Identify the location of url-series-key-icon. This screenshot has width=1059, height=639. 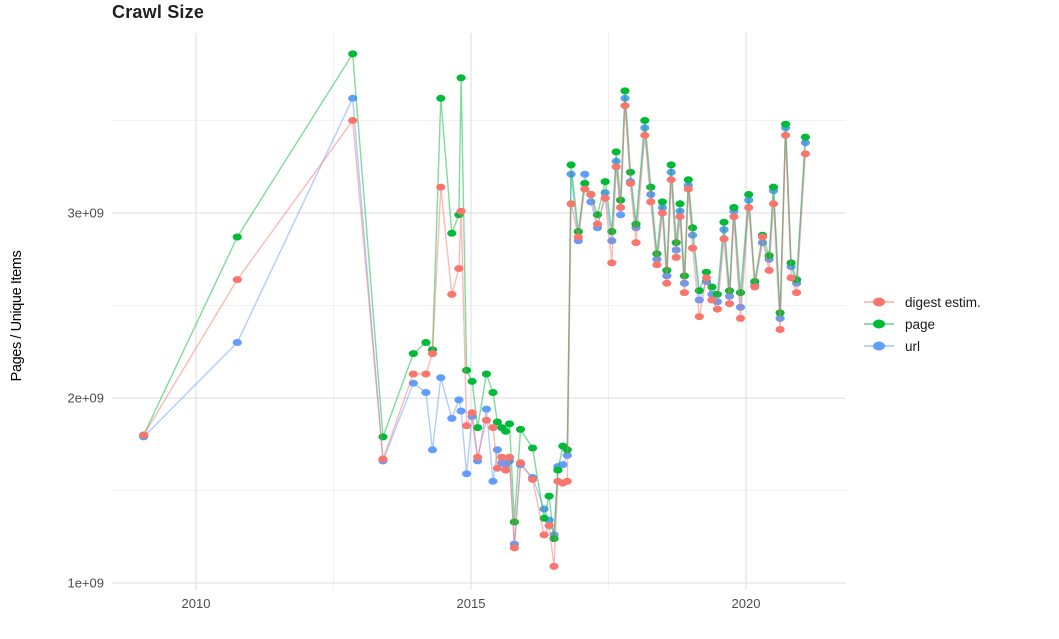
(879, 346).